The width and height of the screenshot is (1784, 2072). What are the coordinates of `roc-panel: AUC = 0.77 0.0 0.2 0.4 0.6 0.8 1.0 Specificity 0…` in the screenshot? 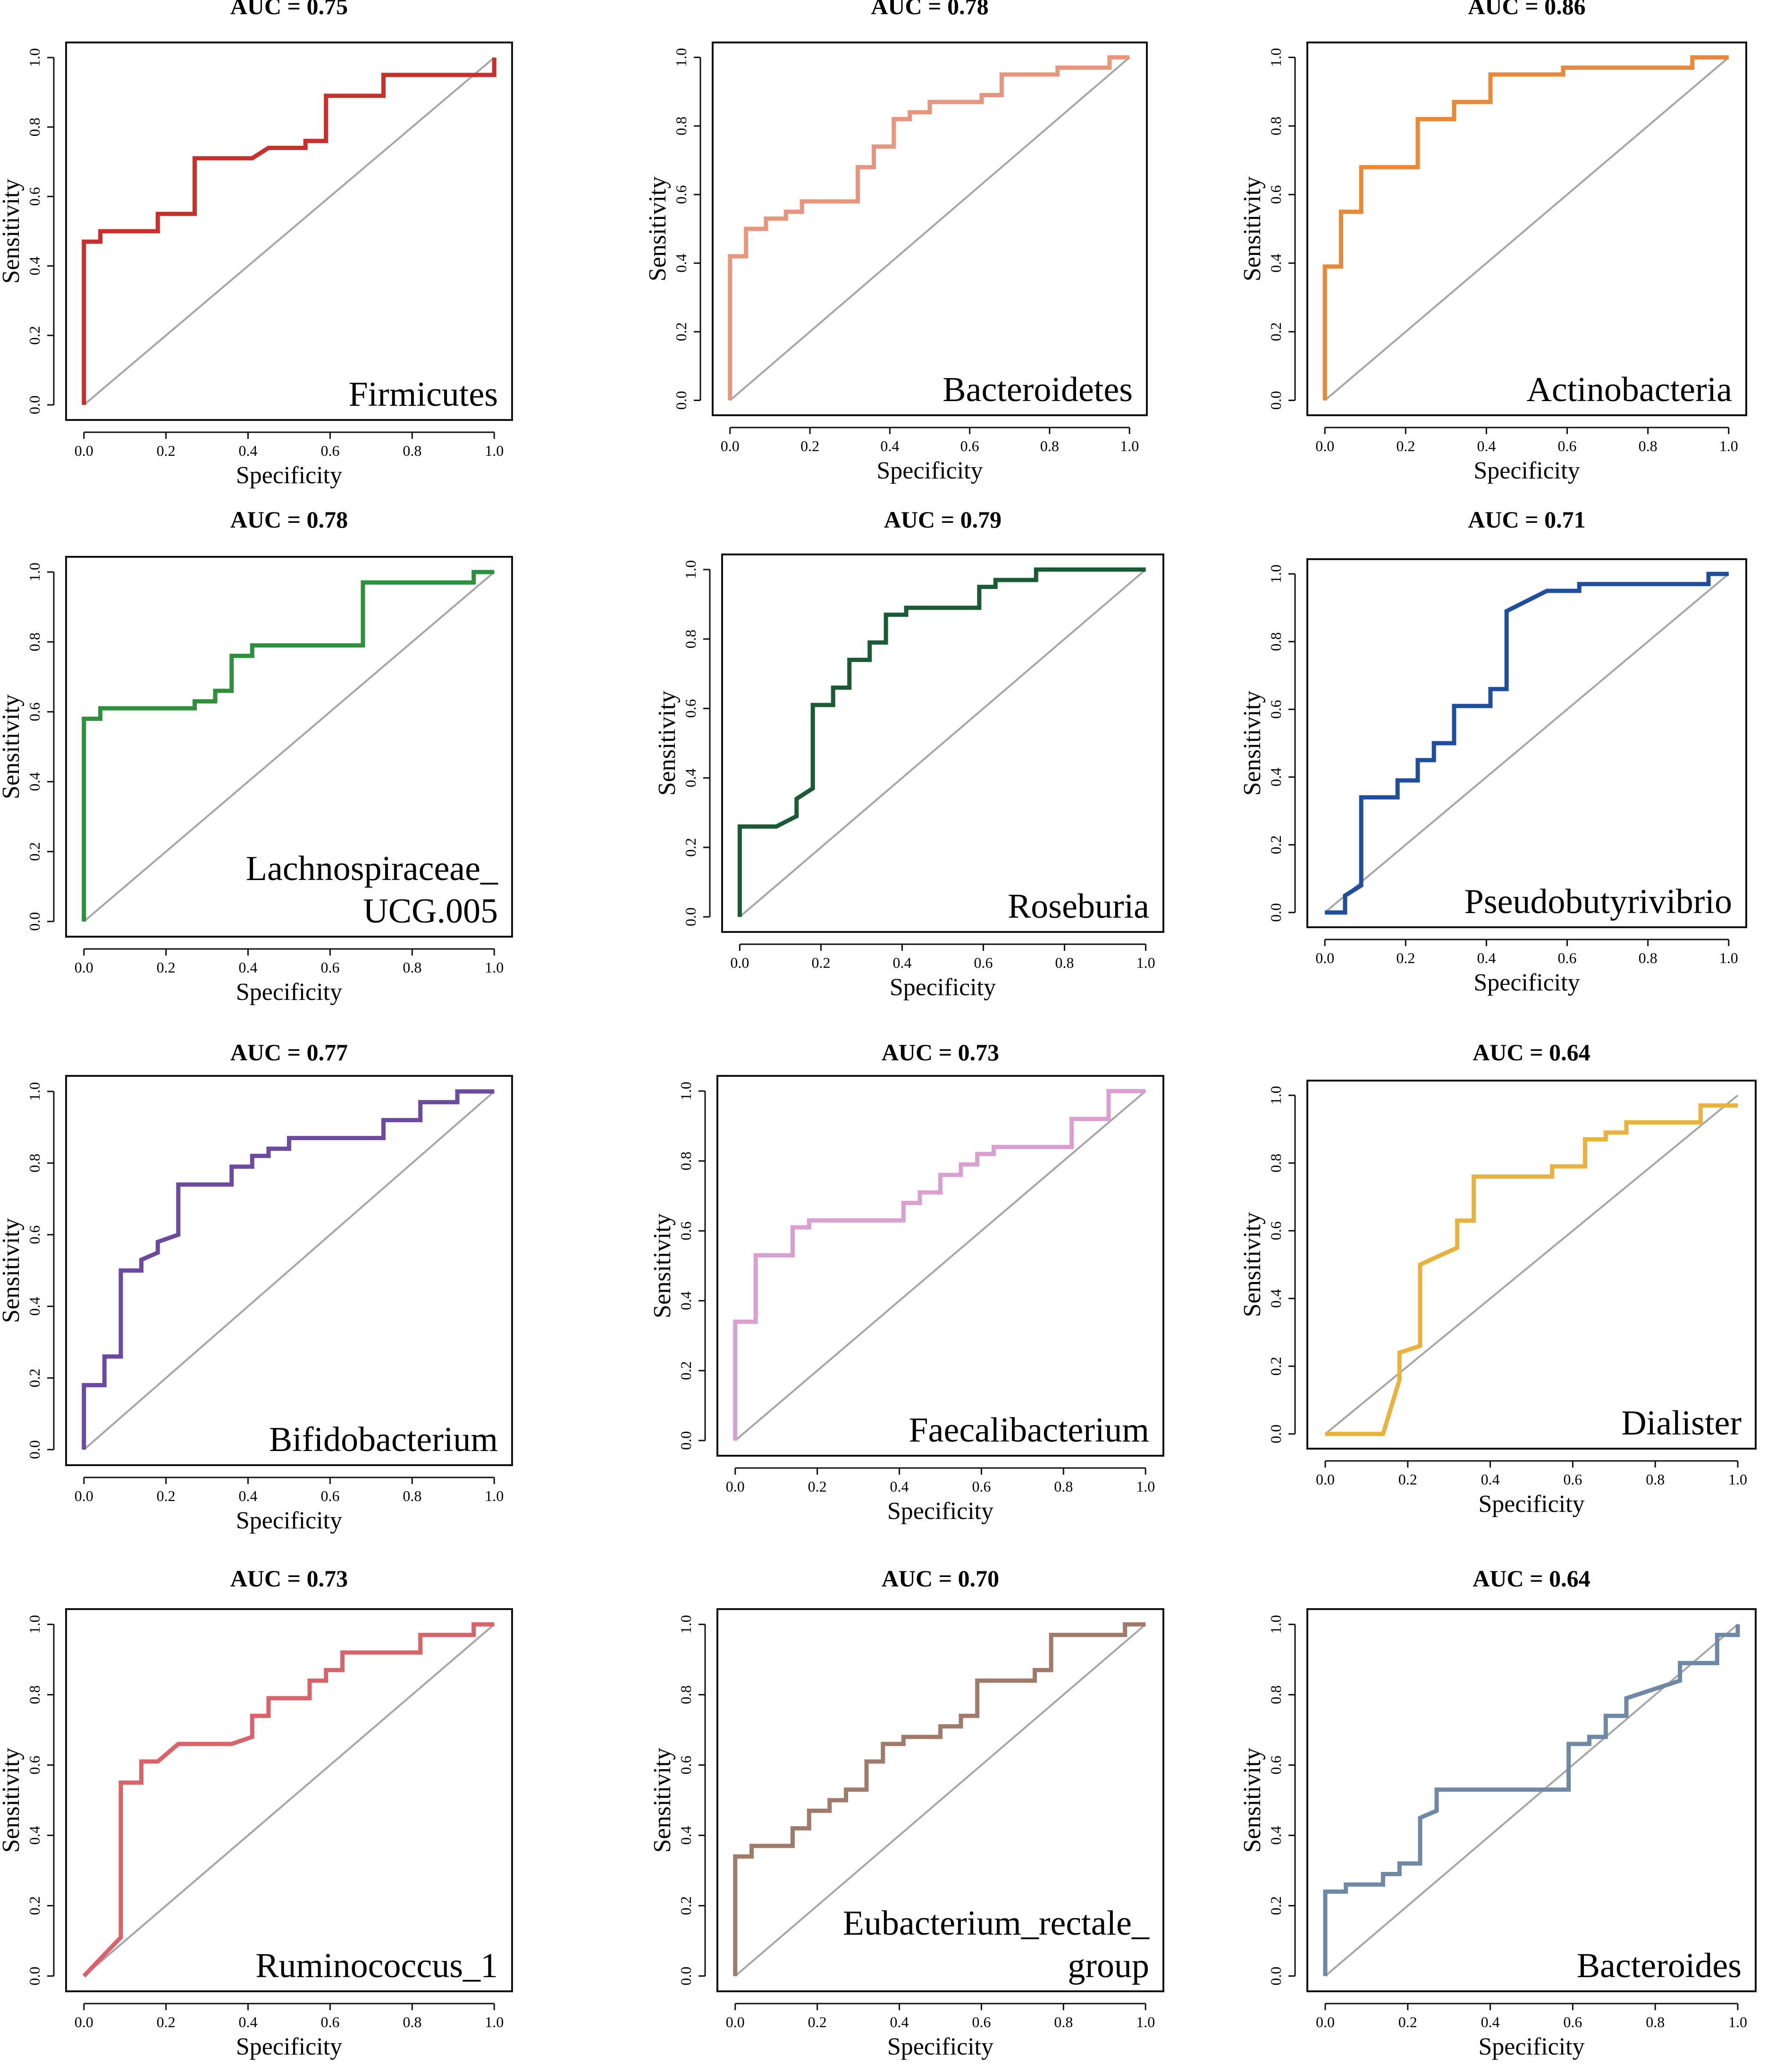 It's located at (256, 1286).